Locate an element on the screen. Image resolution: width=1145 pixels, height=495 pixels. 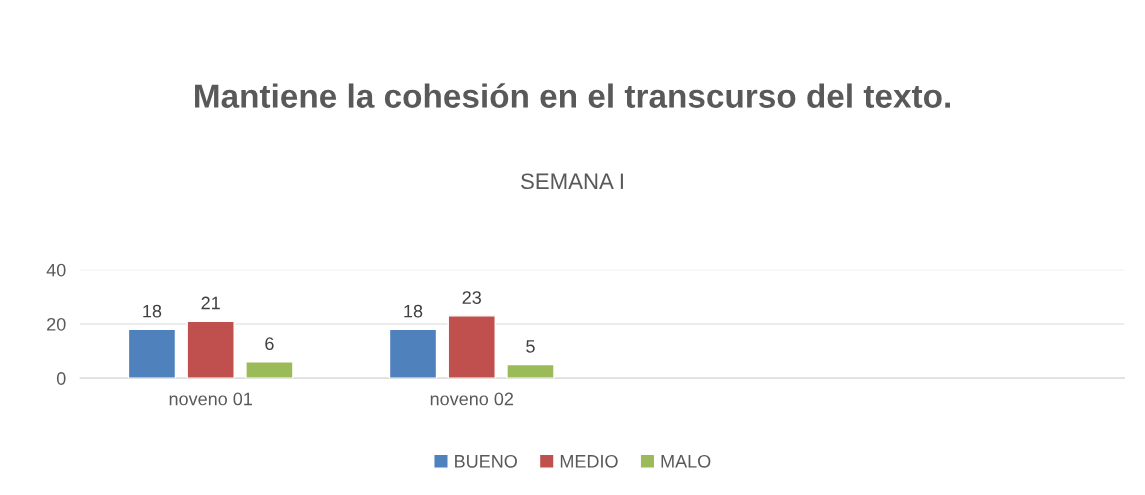
data-label: 5 is located at coordinates (530, 346).